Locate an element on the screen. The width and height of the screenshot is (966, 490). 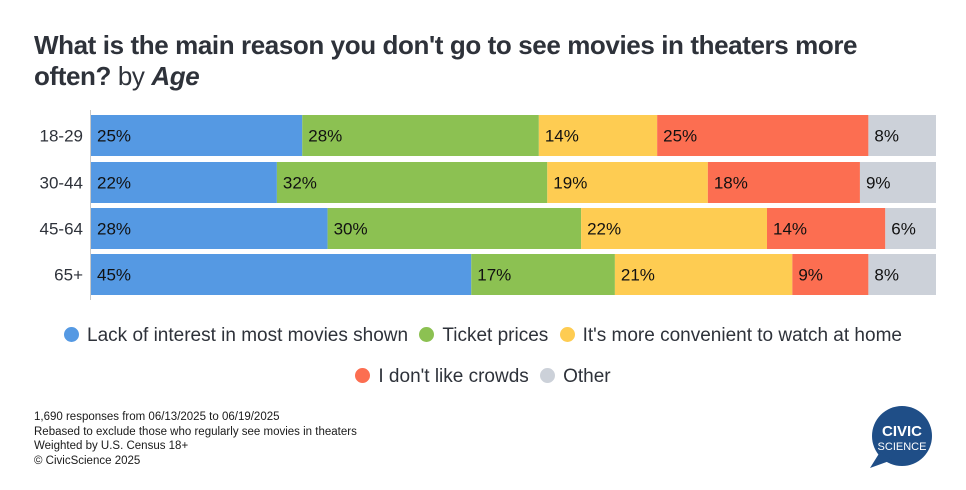
data-label: 21% is located at coordinates (638, 275).